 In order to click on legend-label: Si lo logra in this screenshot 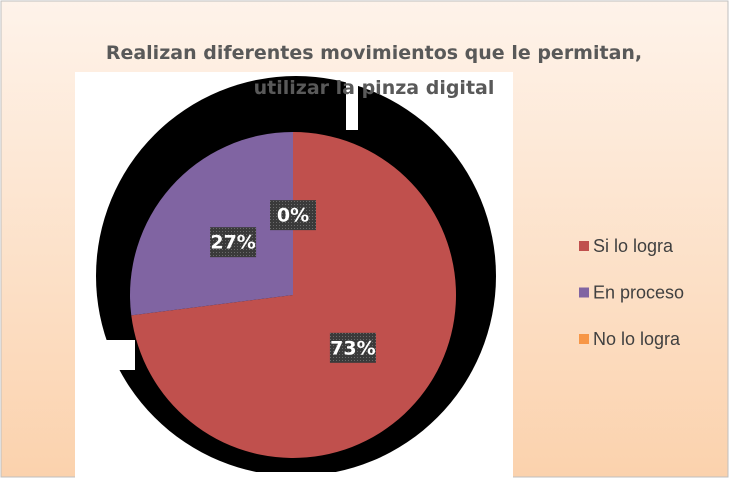, I will do `click(633, 246)`.